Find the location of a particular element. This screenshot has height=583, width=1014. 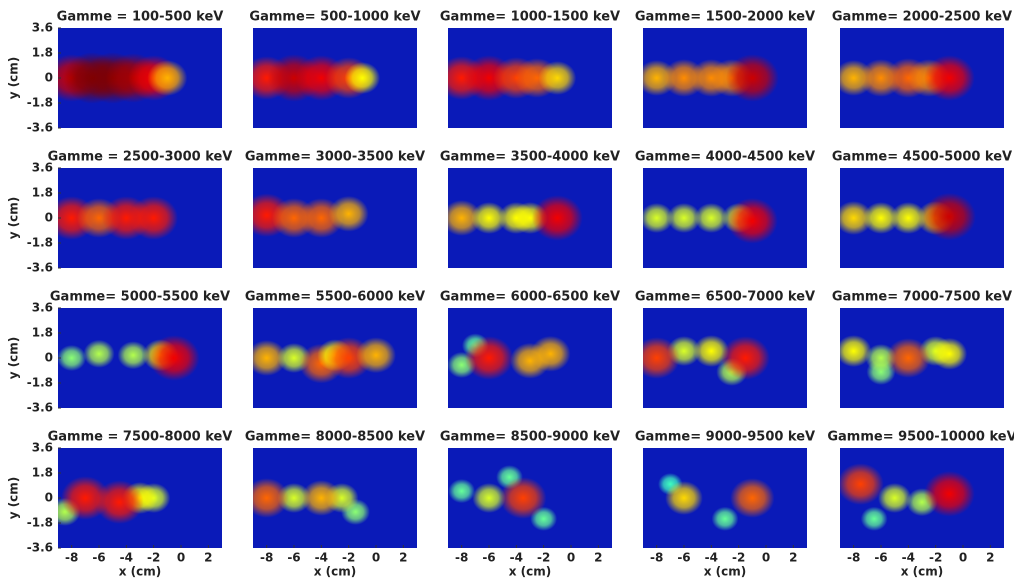

panel-title: Gamme= 3000-3500 keV is located at coordinates (335, 157).